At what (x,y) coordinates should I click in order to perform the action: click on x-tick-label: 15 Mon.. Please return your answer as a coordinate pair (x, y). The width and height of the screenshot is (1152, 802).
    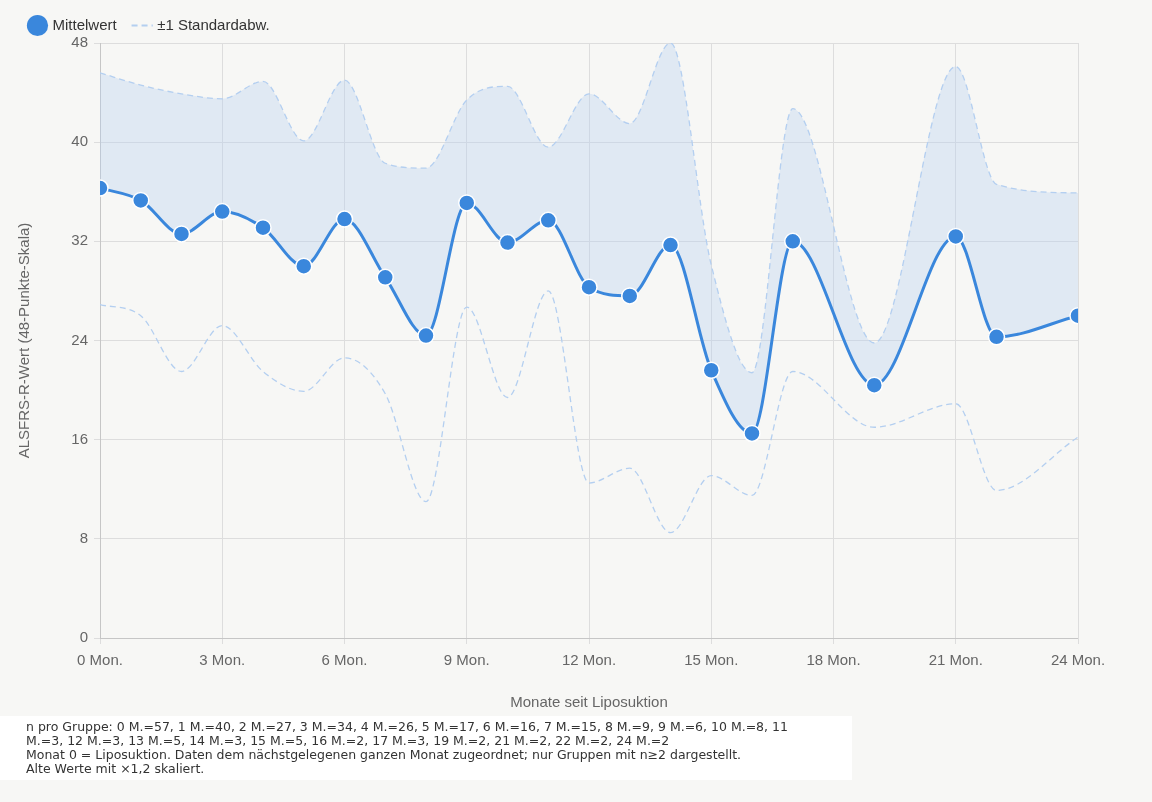
    Looking at the image, I should click on (711, 660).